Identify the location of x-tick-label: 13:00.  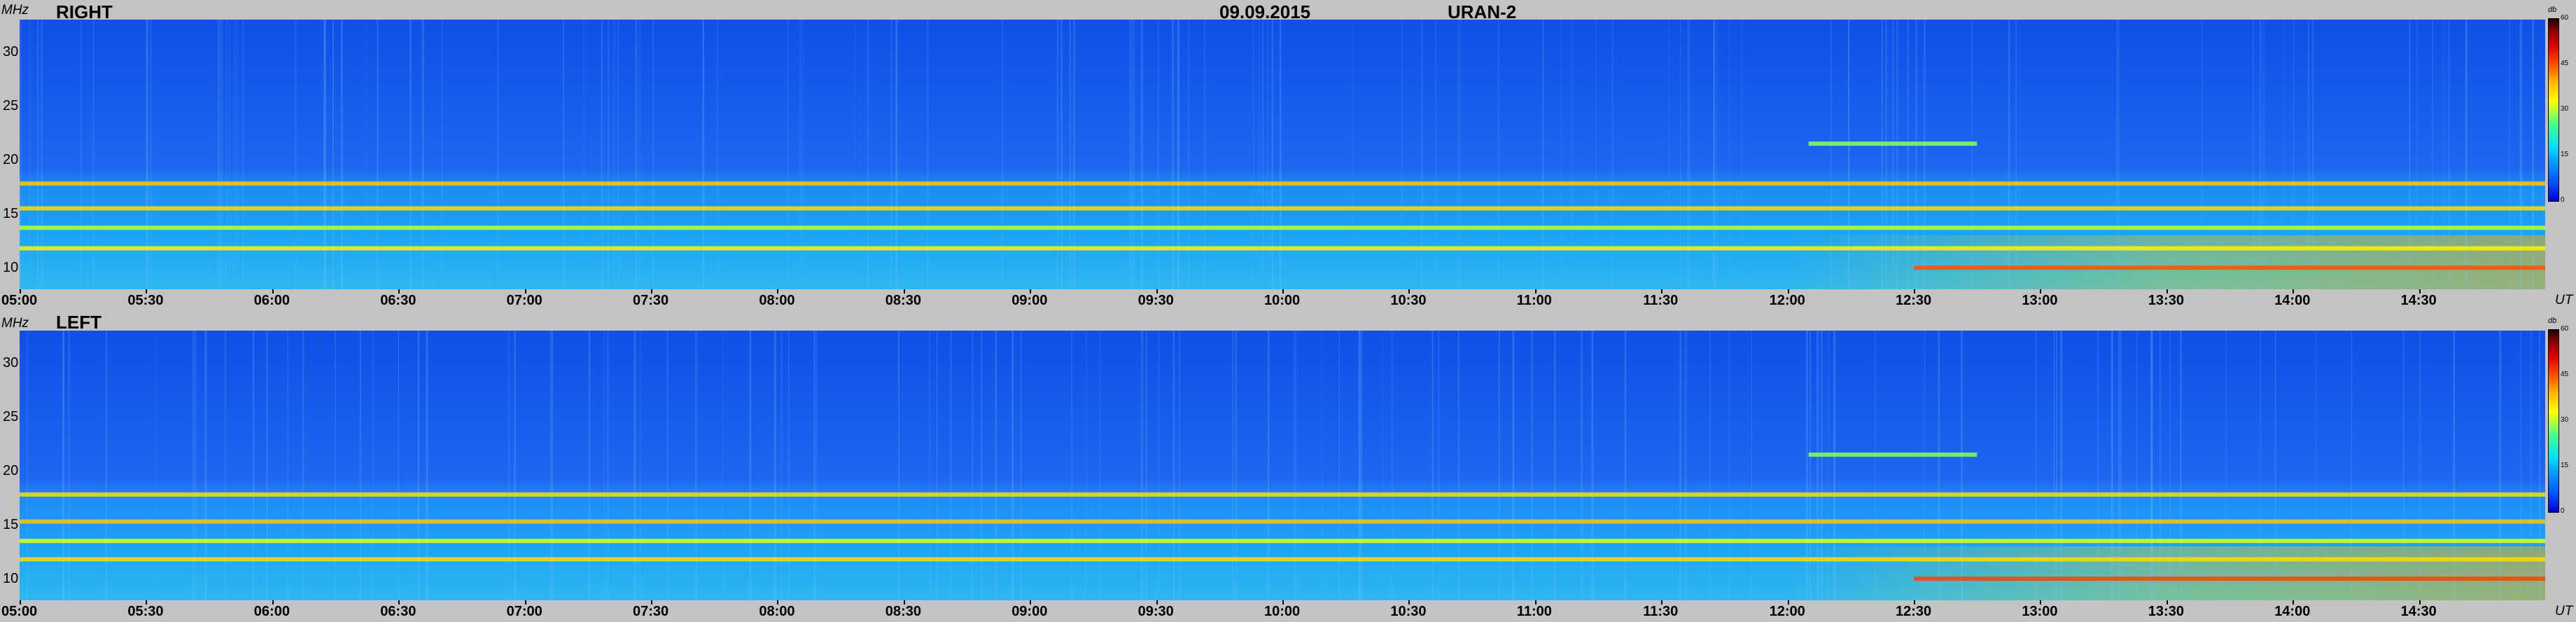
(2040, 300).